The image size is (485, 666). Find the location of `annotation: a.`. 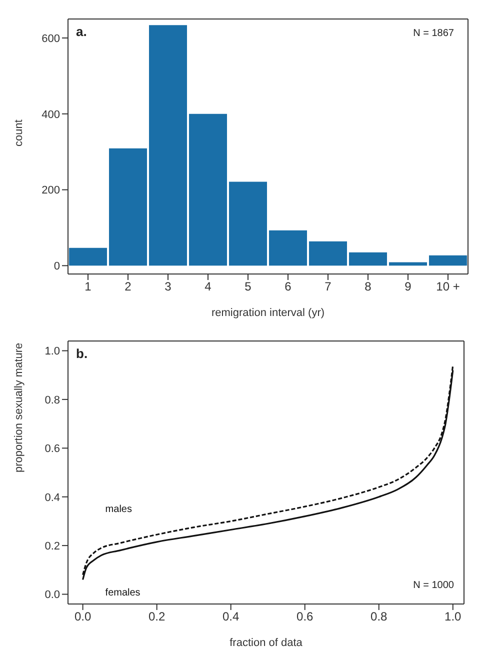

annotation: a. is located at coordinates (81, 31).